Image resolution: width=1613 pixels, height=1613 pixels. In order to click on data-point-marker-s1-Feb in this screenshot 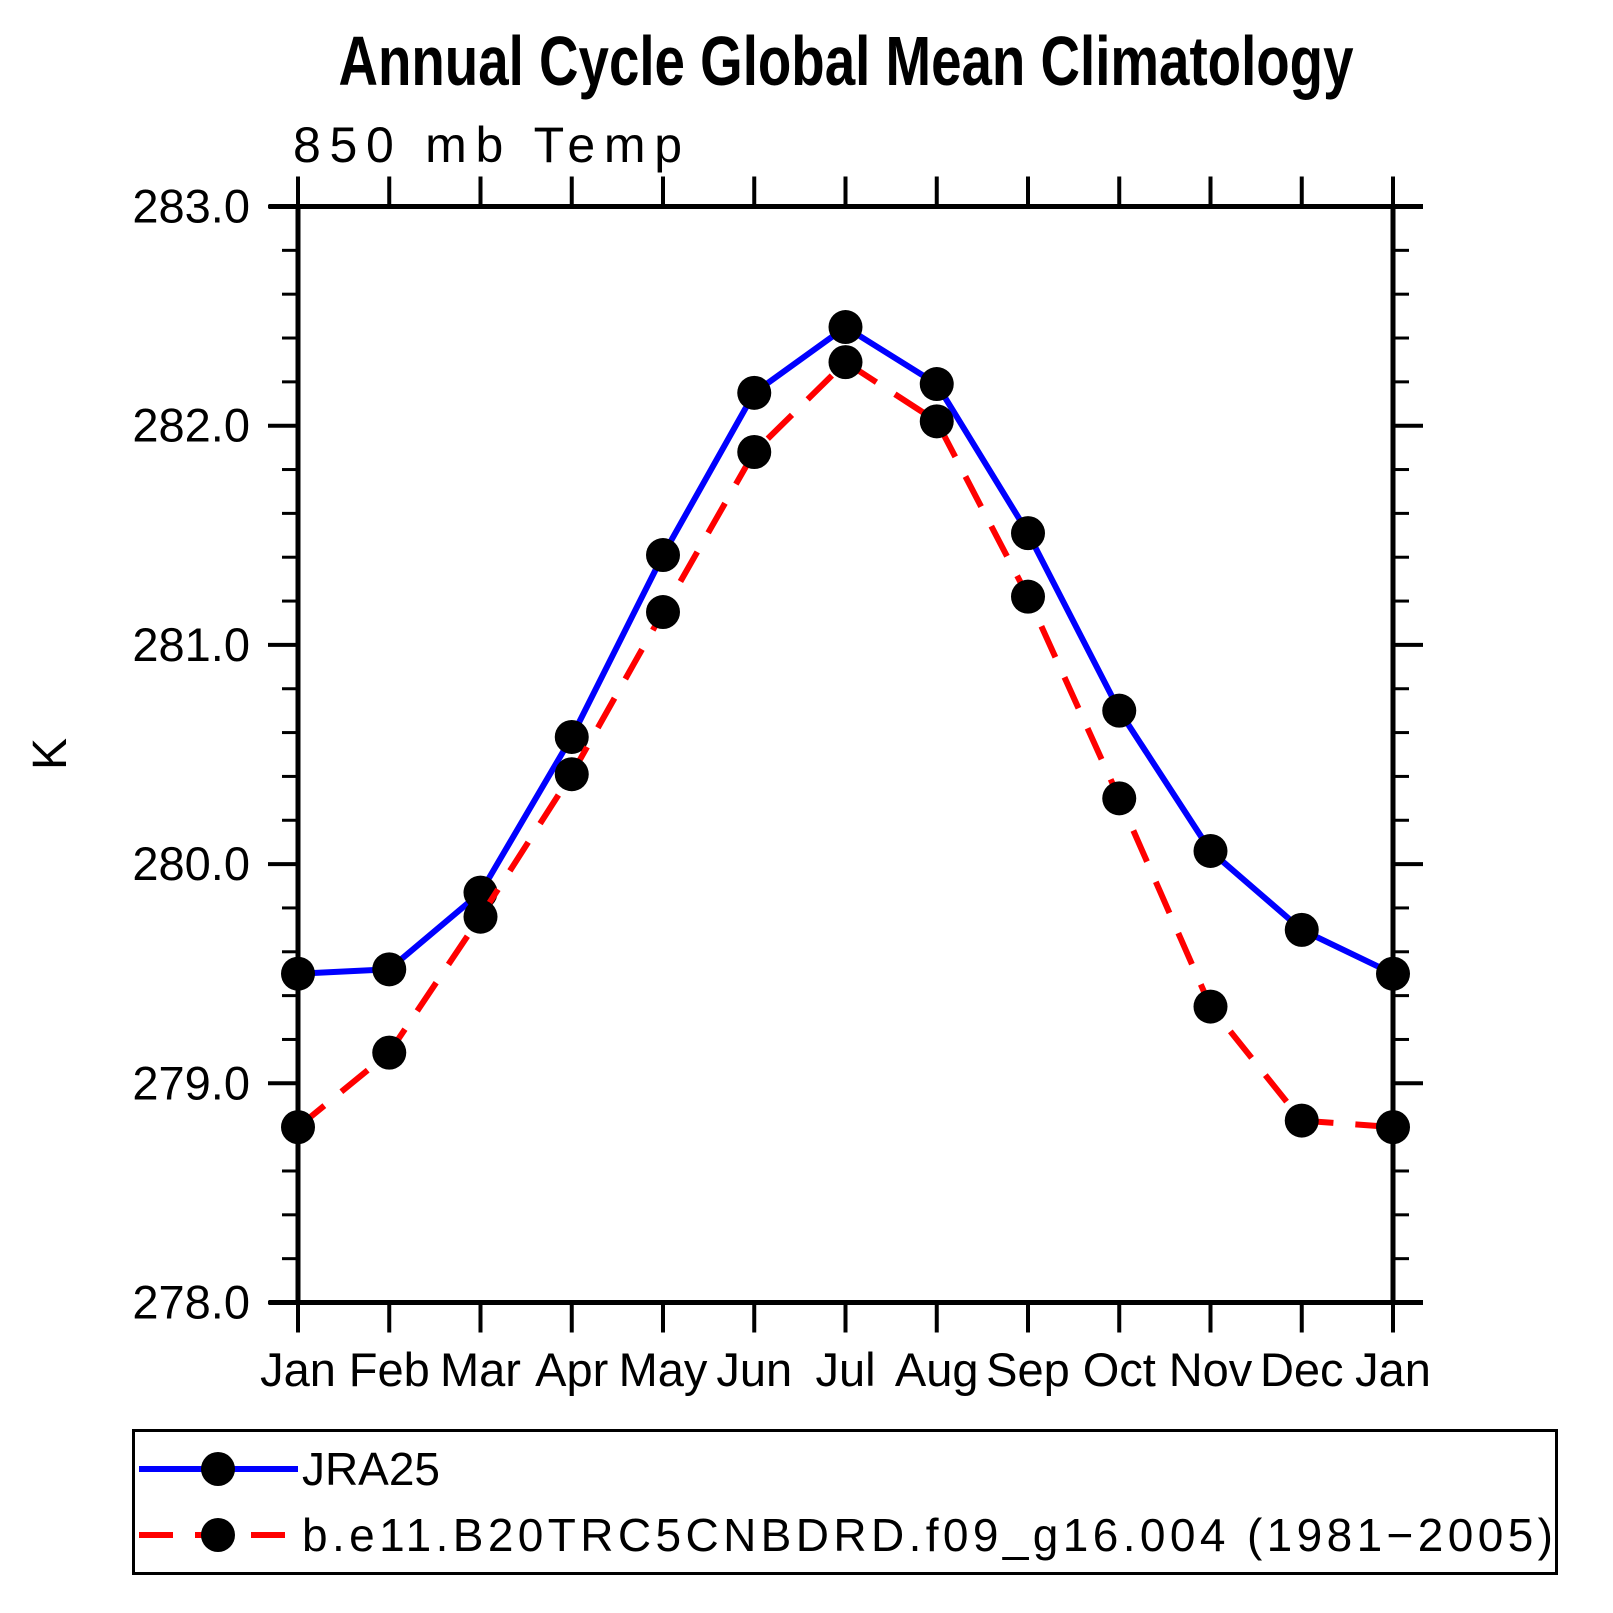, I will do `click(389, 1052)`.